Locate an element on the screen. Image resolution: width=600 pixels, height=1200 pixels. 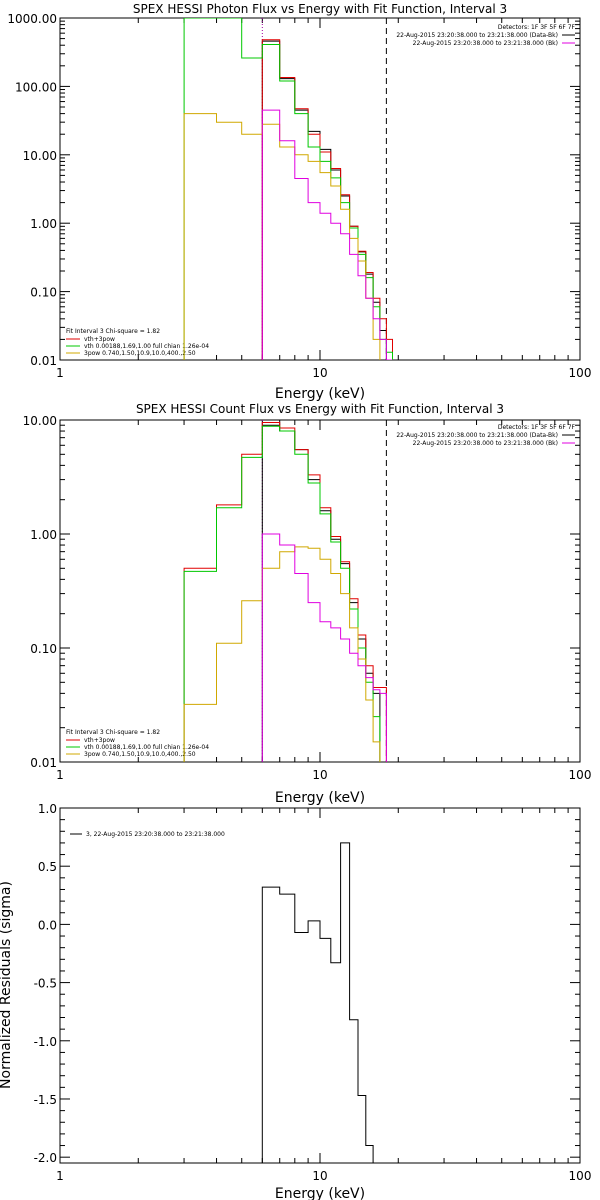
count-flux-legend-fit: Fit Interval 3 Chi-square = 1.82 is located at coordinates (113, 732).